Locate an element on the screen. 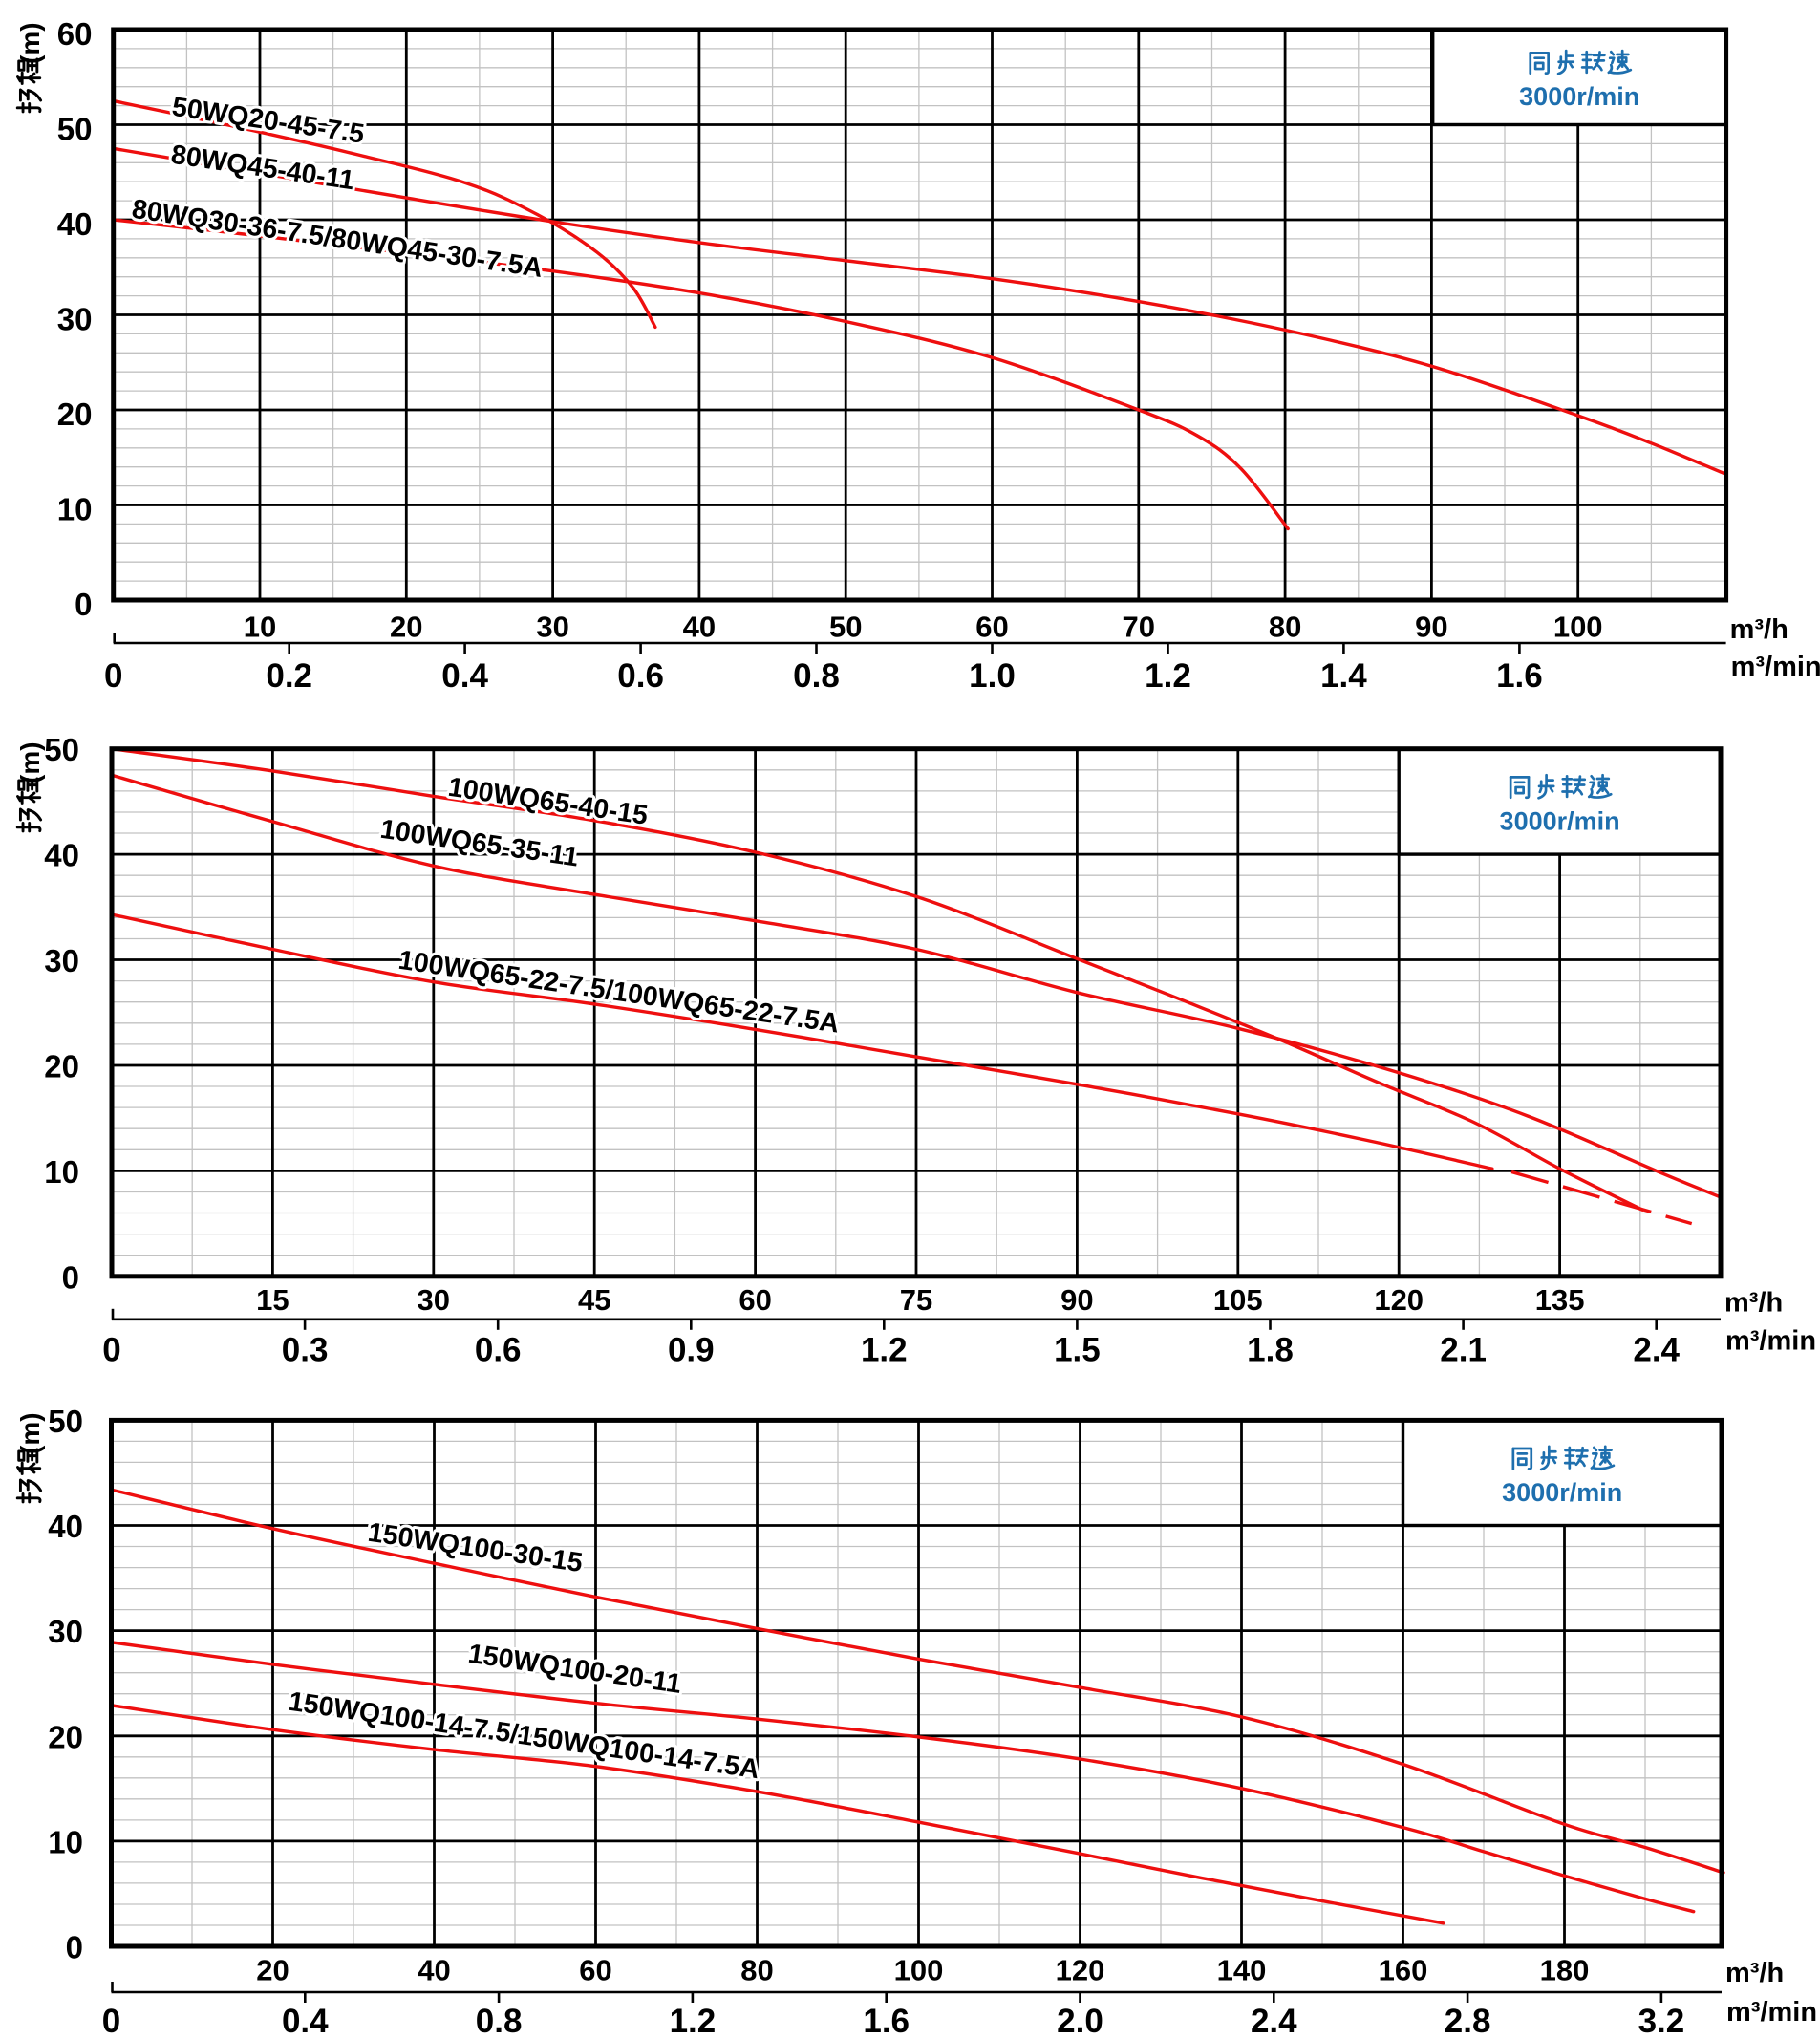  svg-text: 140 is located at coordinates (1242, 1971).